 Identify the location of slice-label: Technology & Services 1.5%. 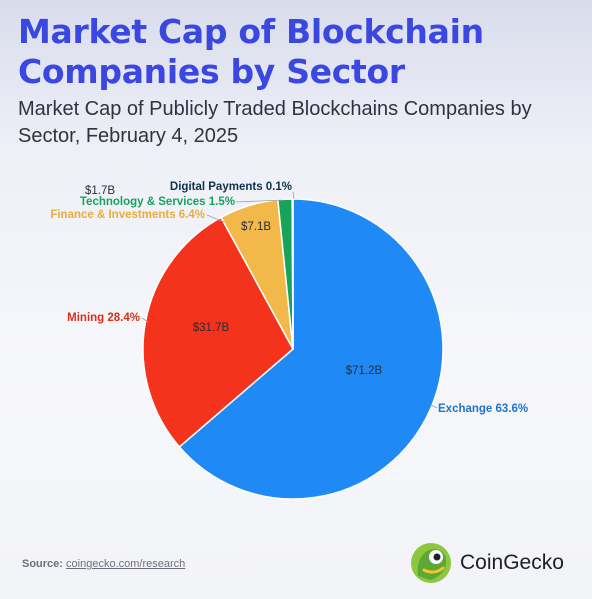
(157, 202).